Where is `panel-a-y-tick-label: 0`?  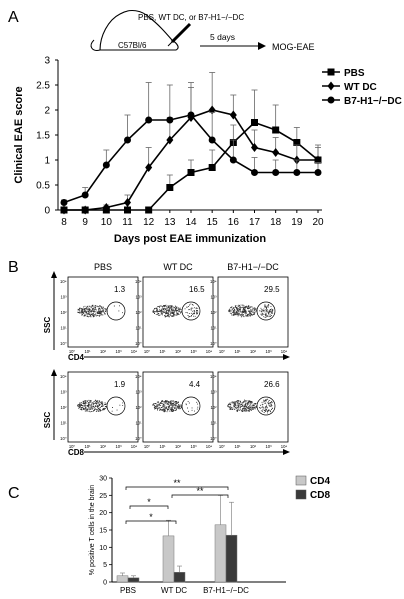 panel-a-y-tick-label: 0 is located at coordinates (47, 211).